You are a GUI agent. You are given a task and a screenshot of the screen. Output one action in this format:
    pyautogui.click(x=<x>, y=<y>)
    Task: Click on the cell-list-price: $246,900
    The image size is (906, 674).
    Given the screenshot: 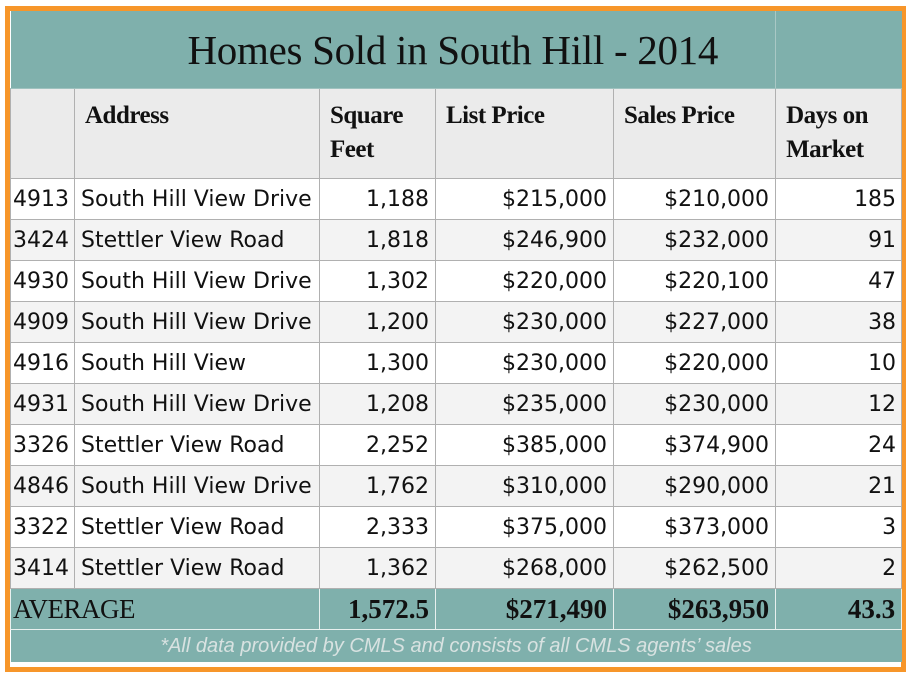 What is the action you would take?
    pyautogui.click(x=524, y=240)
    